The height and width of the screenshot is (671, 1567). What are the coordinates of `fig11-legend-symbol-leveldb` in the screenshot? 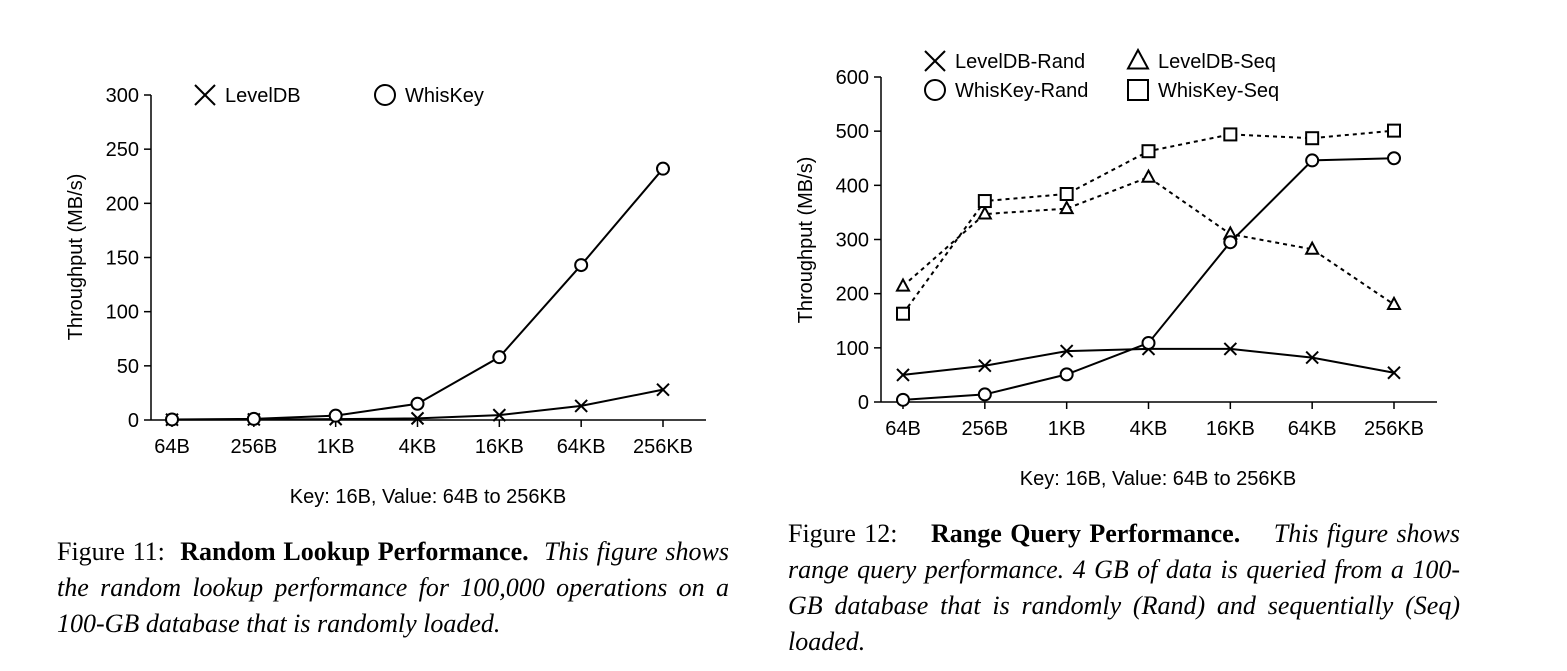 It's located at (205, 95).